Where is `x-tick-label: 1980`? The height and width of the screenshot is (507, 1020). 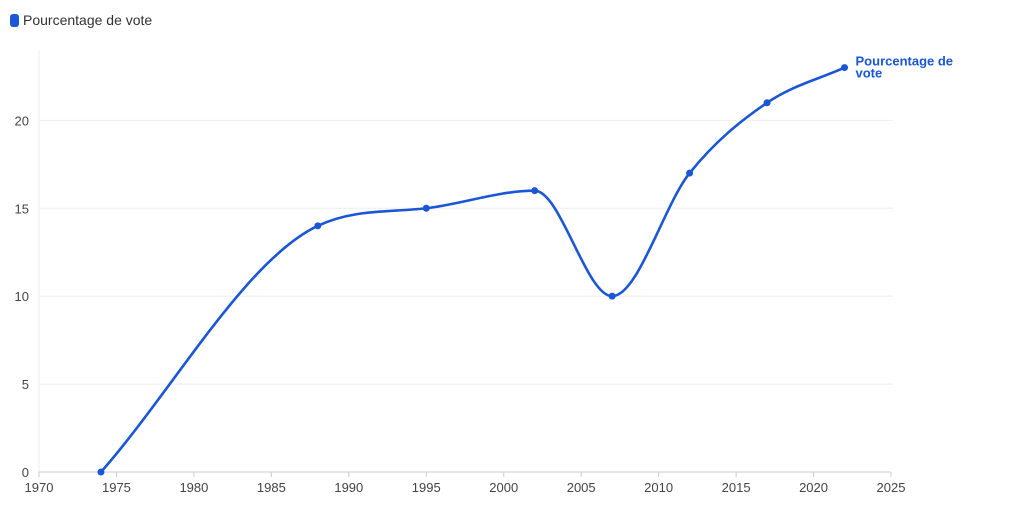
x-tick-label: 1980 is located at coordinates (193, 487).